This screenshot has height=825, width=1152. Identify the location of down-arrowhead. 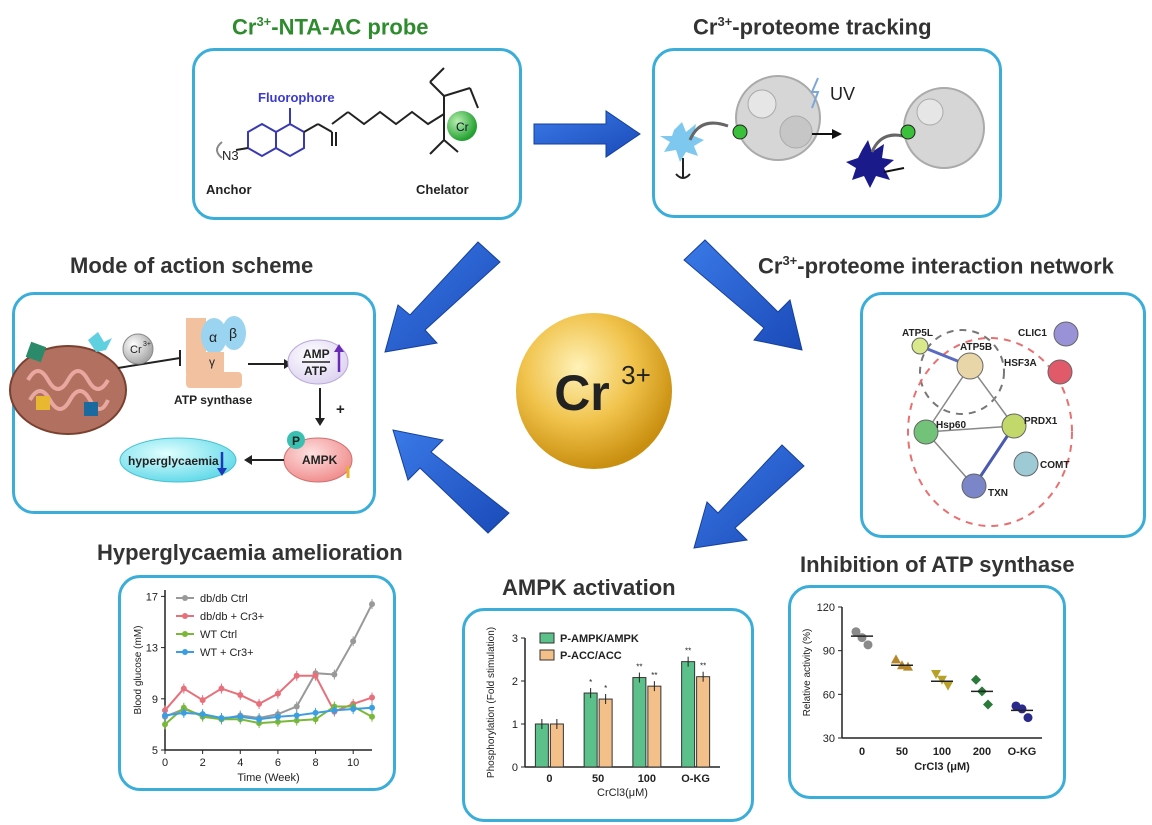
(222, 472).